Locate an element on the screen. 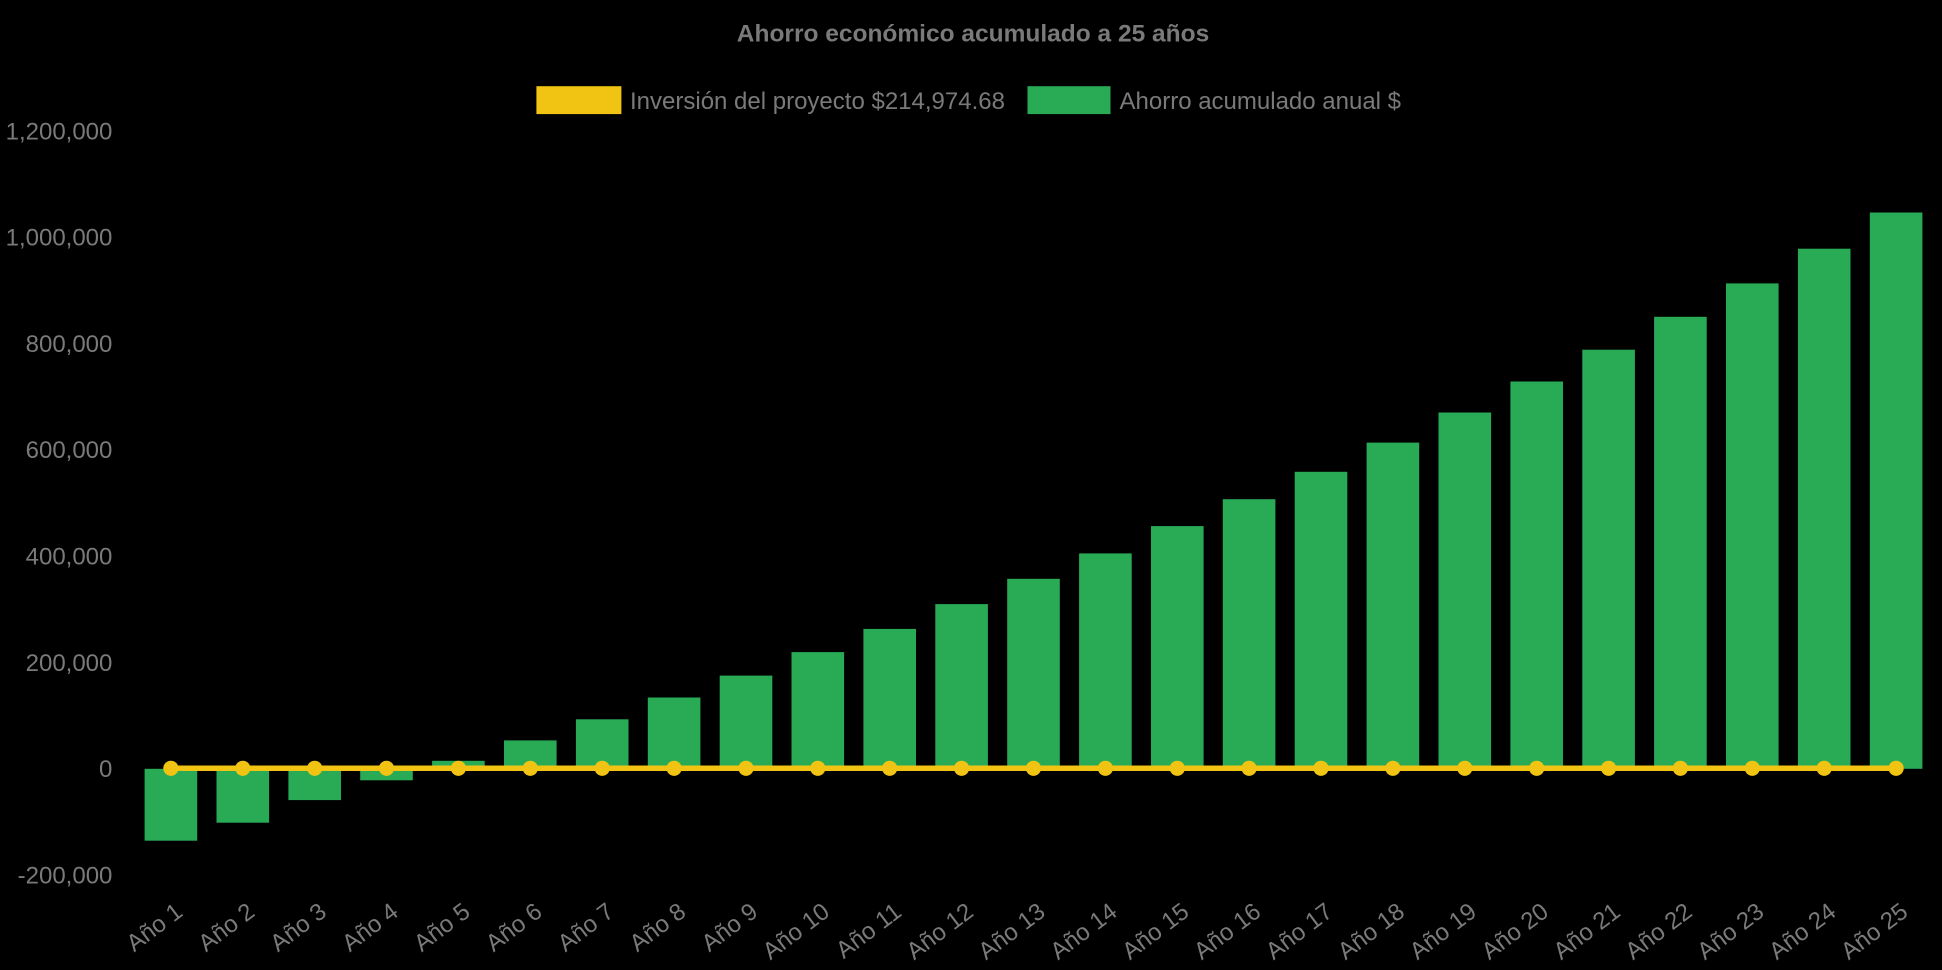  svg-text:Inversión del proyecto $214,97: Inversión del proyecto $214,974.68 is located at coordinates (817, 101).